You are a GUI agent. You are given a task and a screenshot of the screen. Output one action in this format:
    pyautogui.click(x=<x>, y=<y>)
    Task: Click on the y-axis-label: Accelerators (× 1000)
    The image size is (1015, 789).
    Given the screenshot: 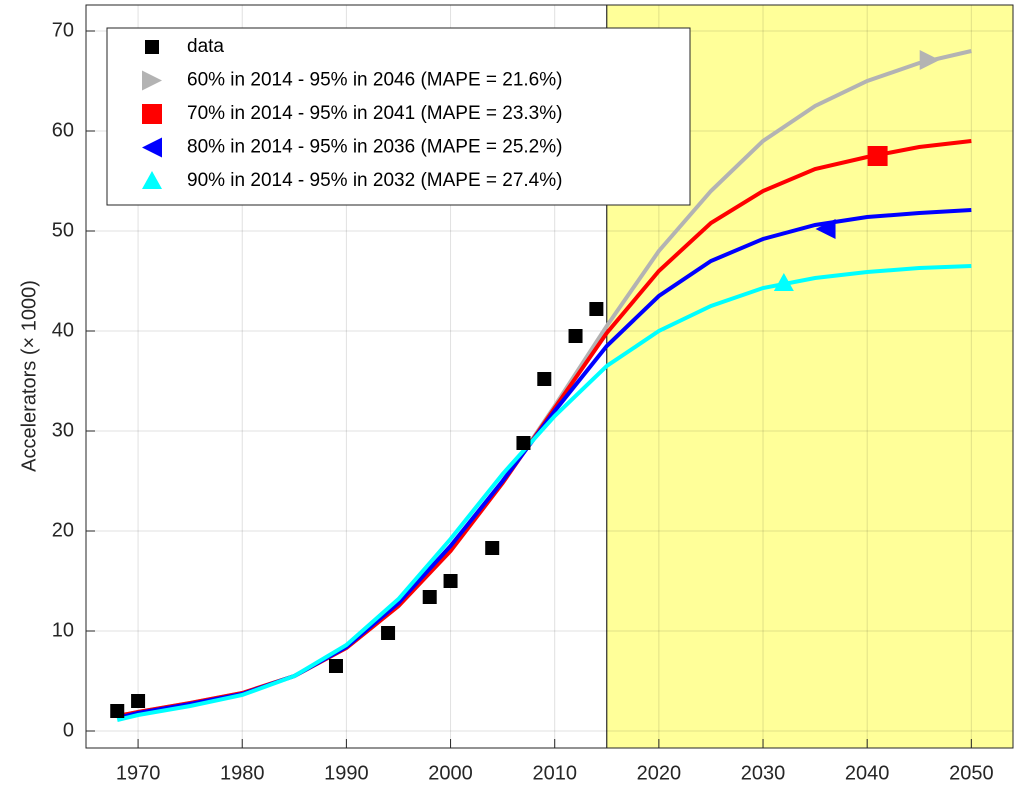 What is the action you would take?
    pyautogui.click(x=29, y=376)
    